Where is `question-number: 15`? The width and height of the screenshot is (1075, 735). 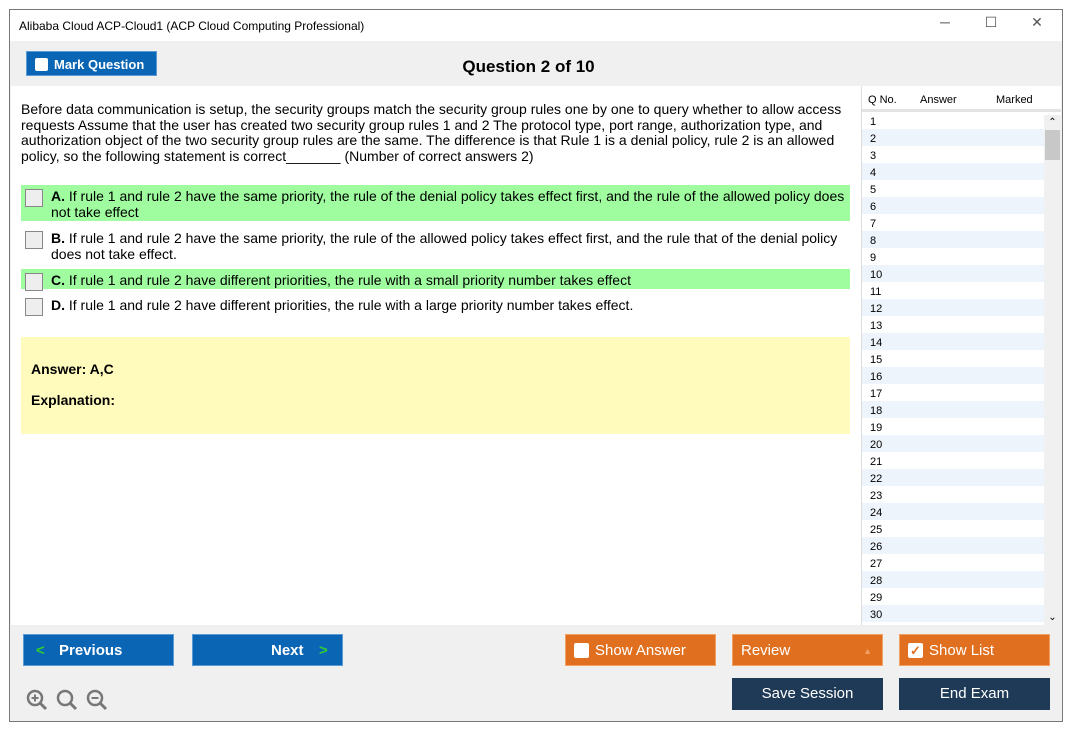
question-number: 15 is located at coordinates (876, 360).